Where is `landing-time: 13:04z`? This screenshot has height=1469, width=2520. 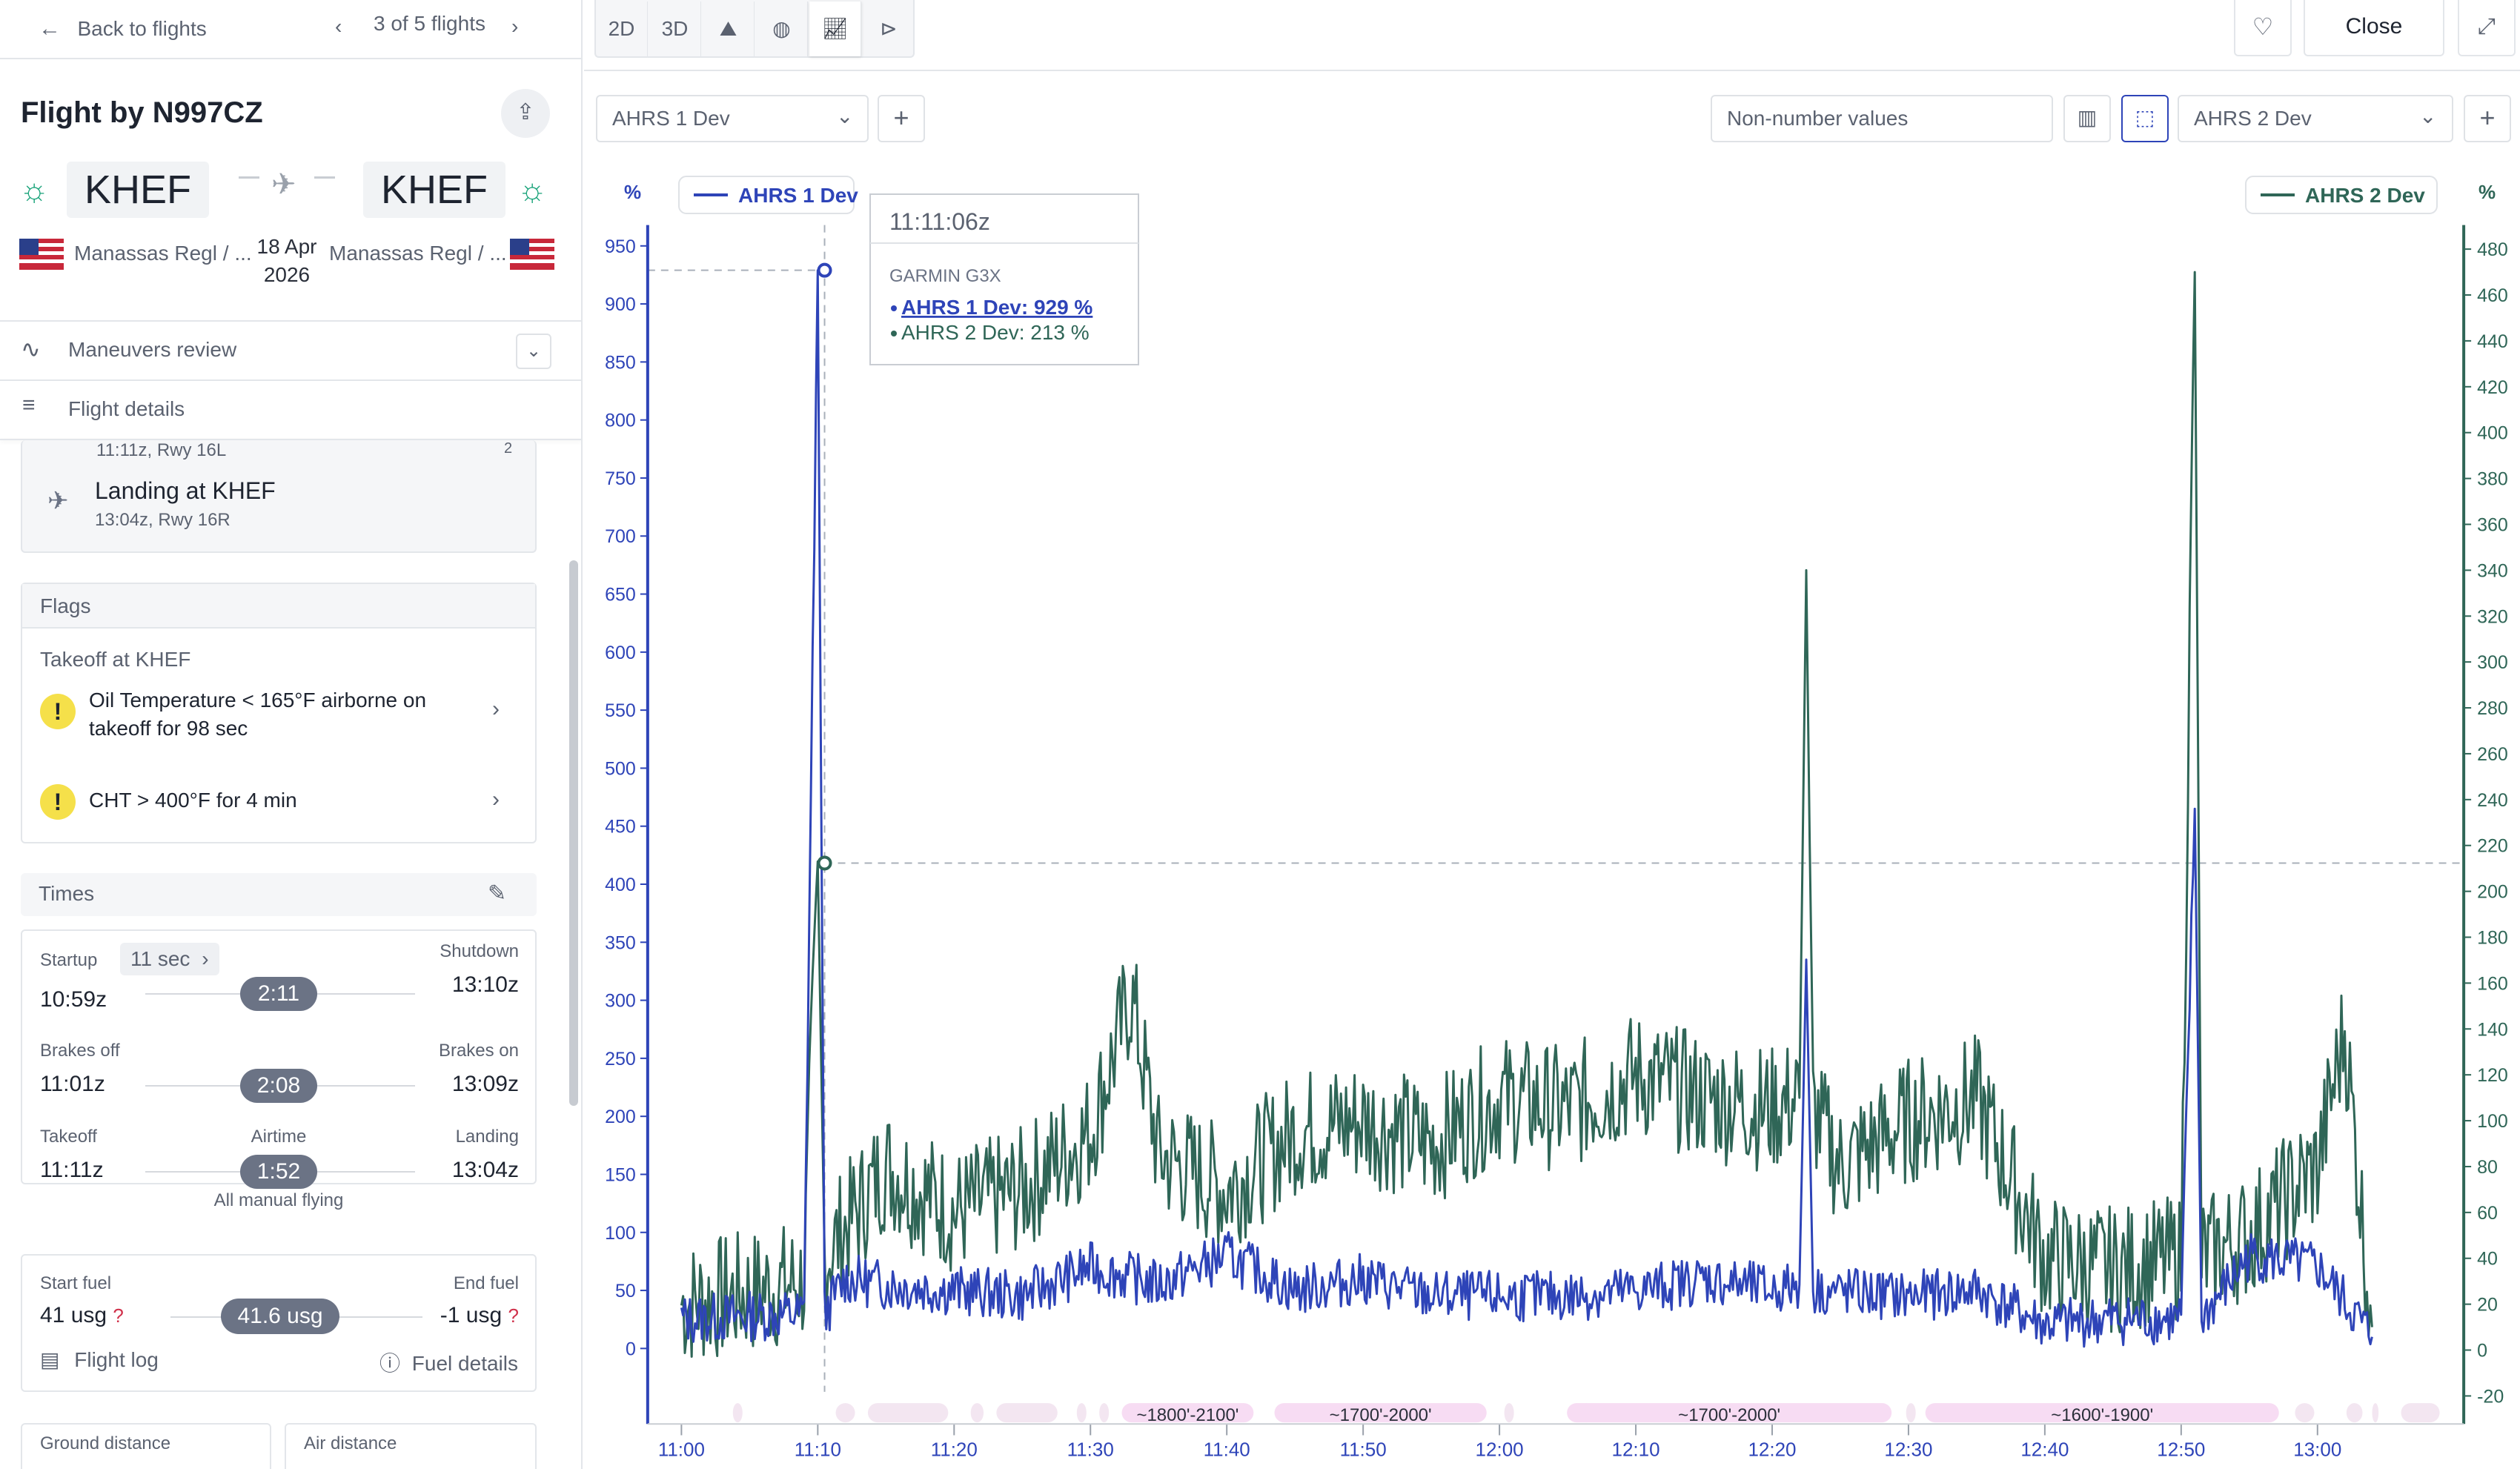 landing-time: 13:04z is located at coordinates (485, 1170).